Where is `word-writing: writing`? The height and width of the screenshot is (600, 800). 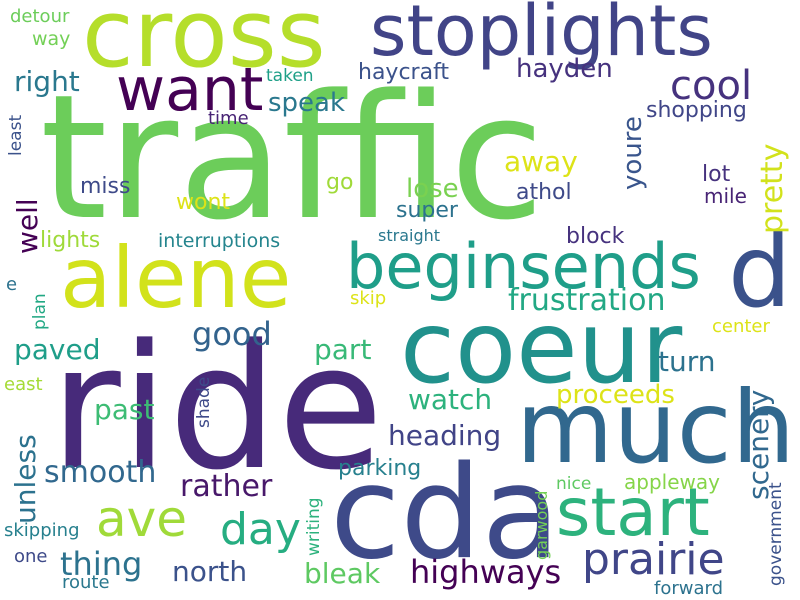
word-writing: writing is located at coordinates (314, 526).